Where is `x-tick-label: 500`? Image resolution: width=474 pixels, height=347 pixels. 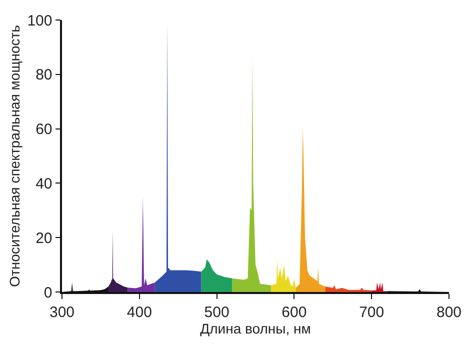
x-tick-label: 500 is located at coordinates (217, 312).